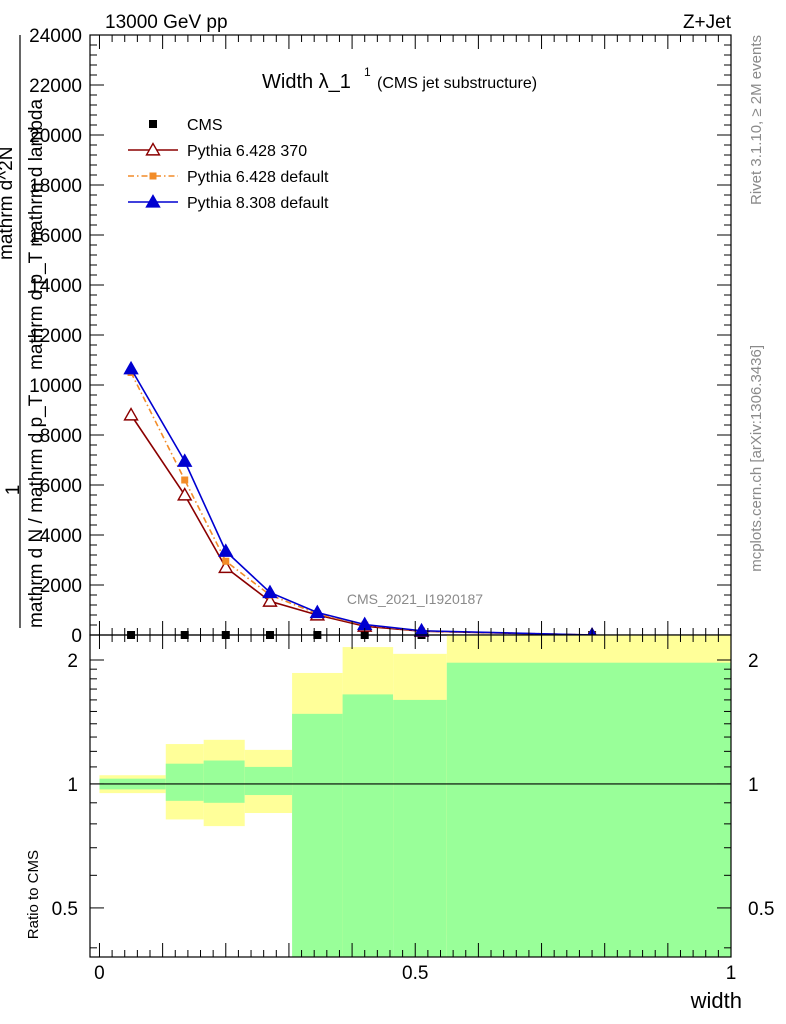 This screenshot has height=1024, width=786. What do you see at coordinates (65, 909) in the screenshot?
I see `ratio-ytick-label: 0.5` at bounding box center [65, 909].